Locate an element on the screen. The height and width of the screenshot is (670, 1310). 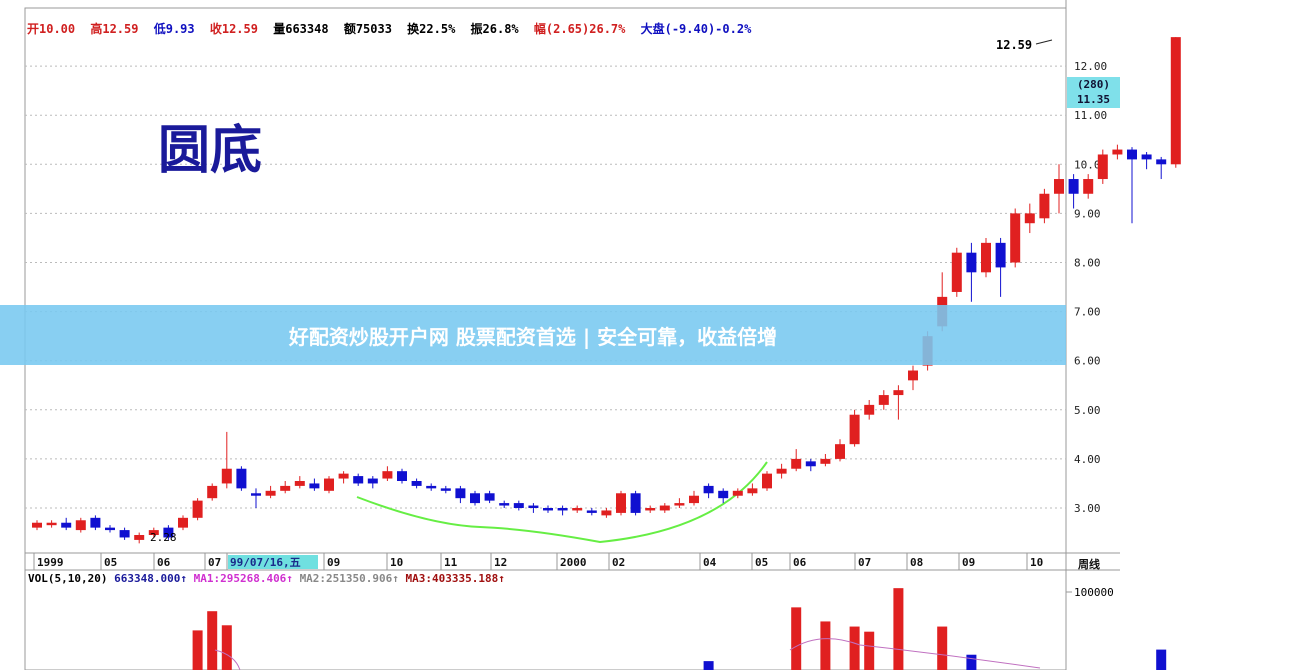
y-tick-label: 7.00 is located at coordinates (1087, 312).